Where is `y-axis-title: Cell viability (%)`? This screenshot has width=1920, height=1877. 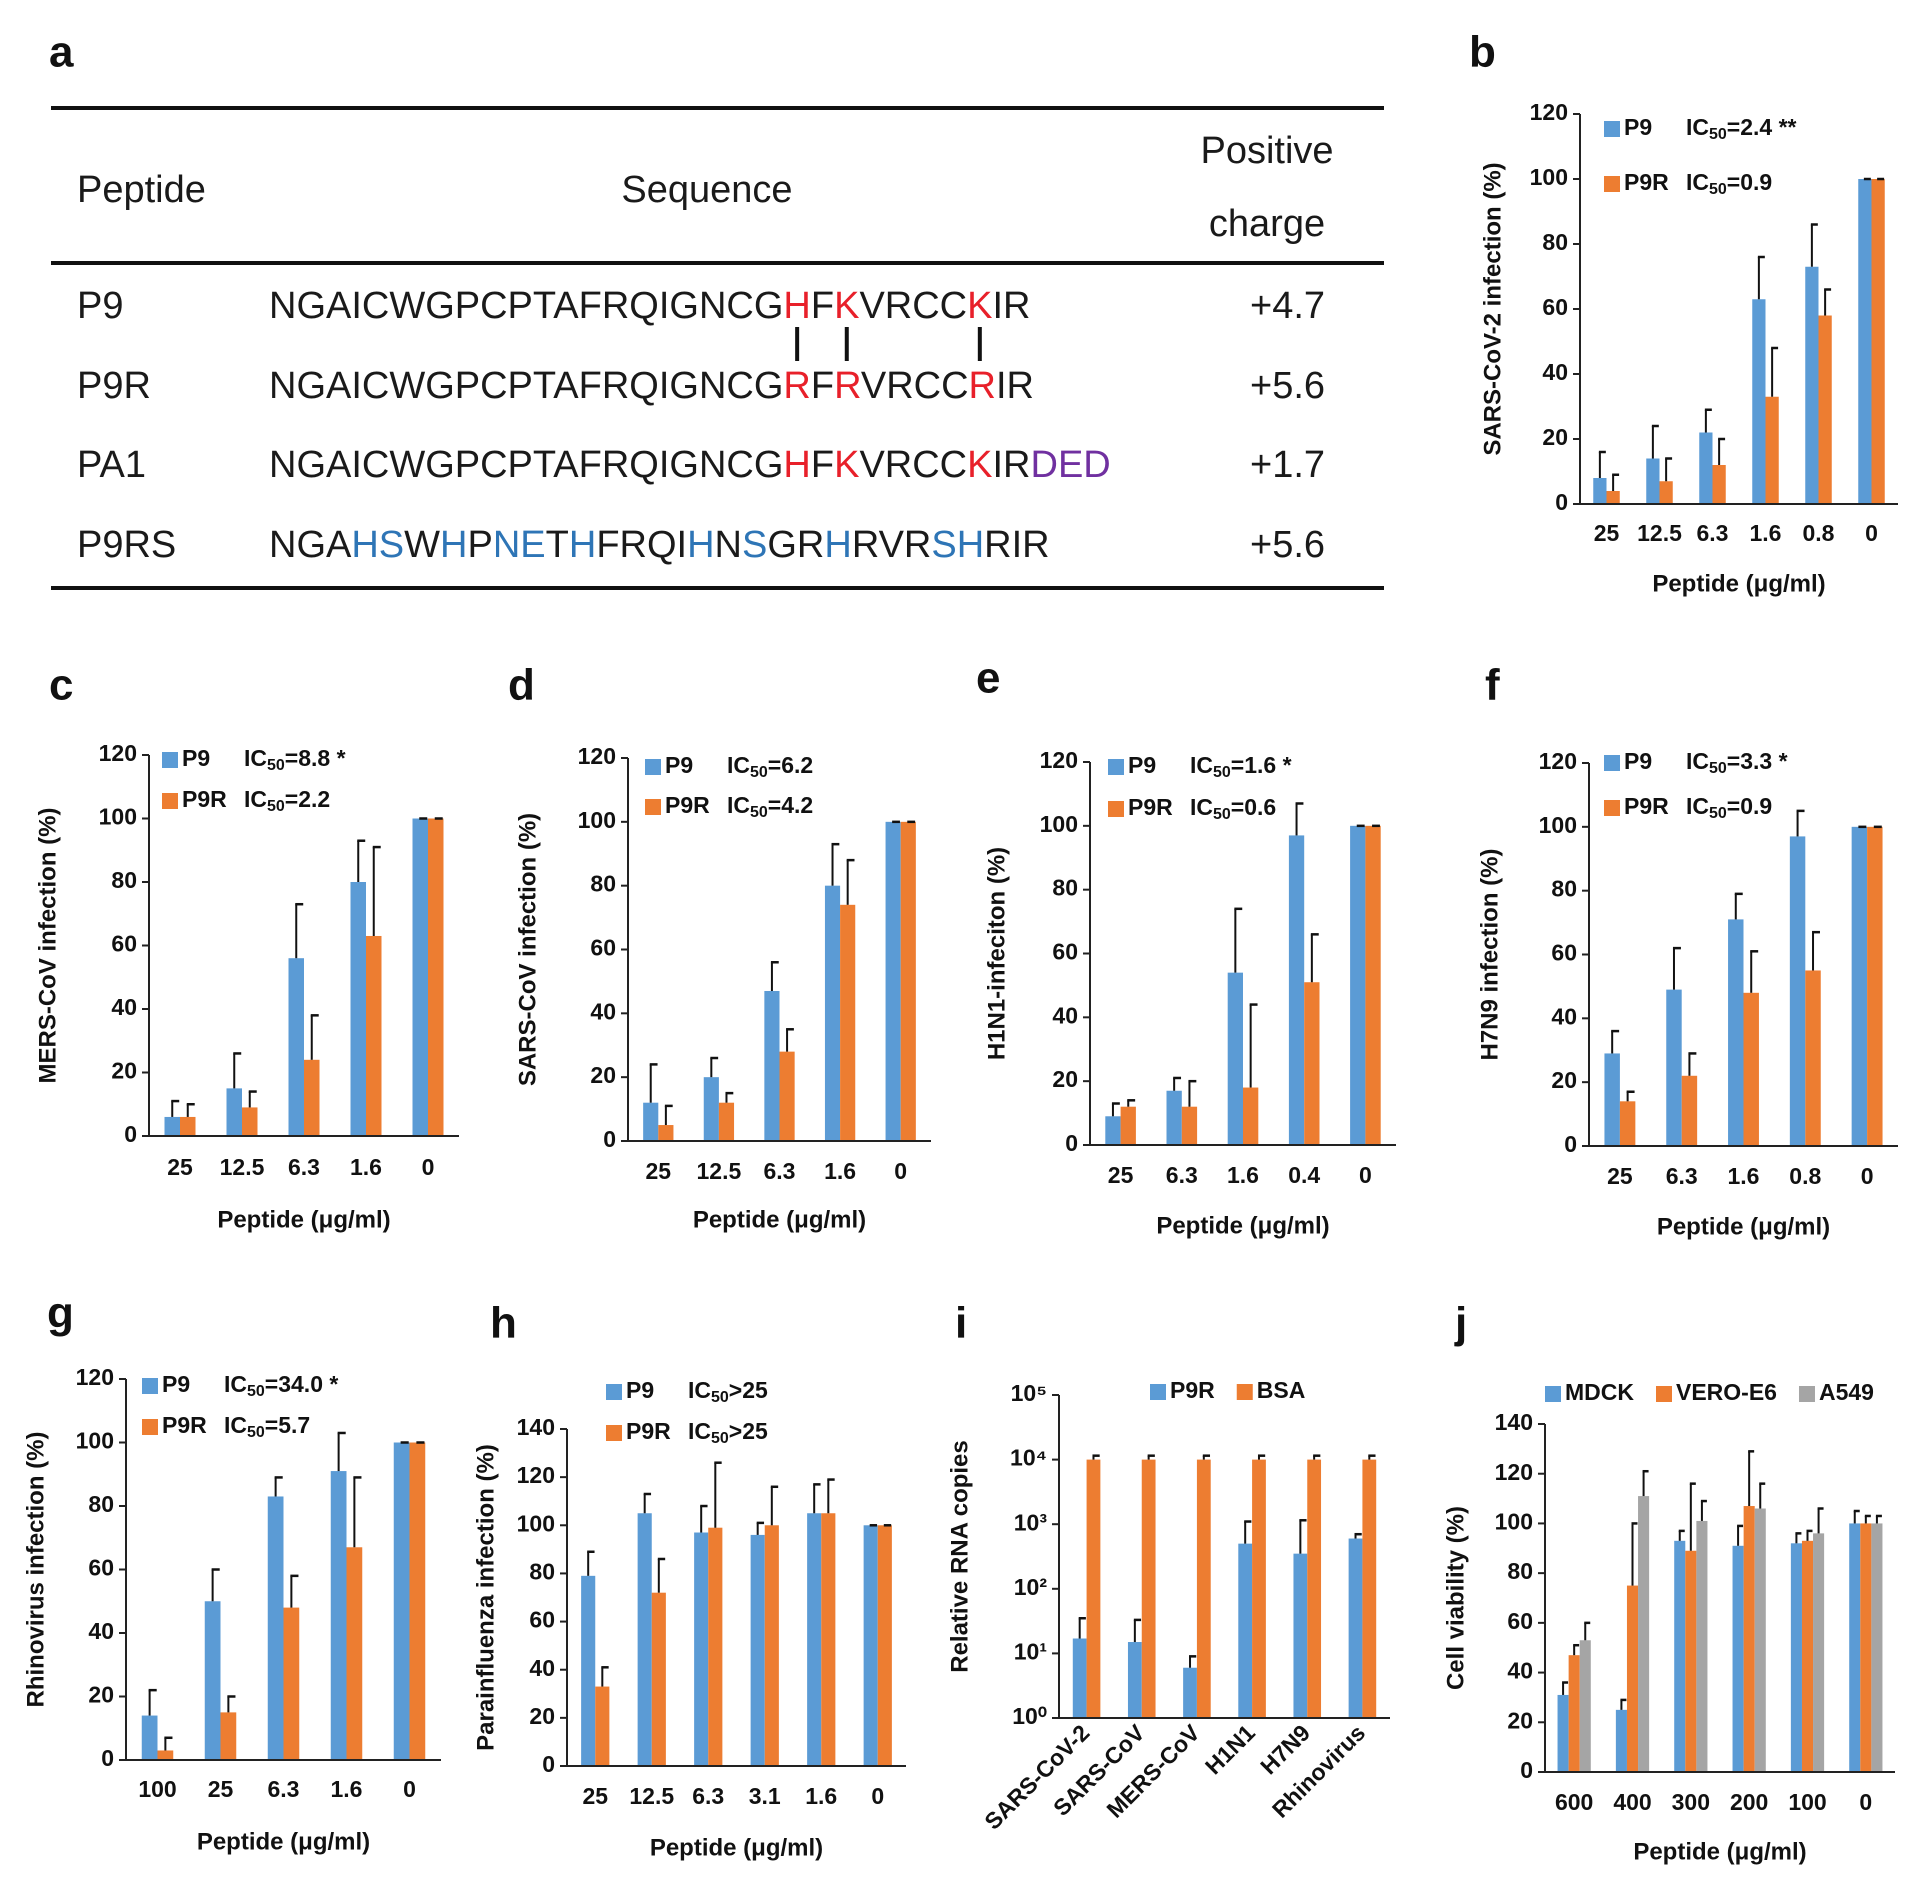
y-axis-title: Cell viability (%) is located at coordinates (1455, 1598).